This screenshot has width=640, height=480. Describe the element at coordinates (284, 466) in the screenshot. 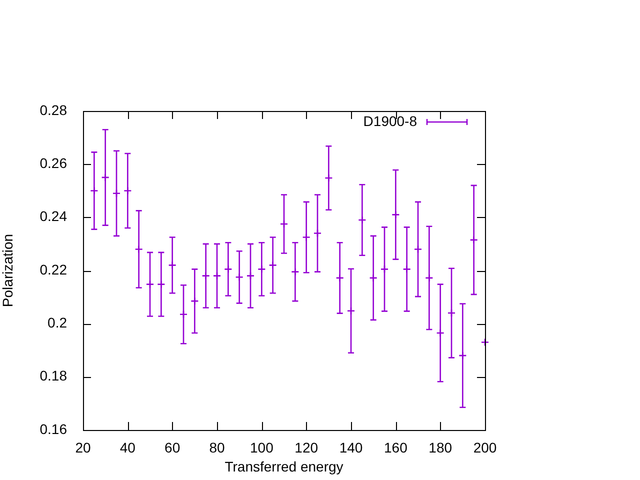

I see `x-axis-title: Transferred energy` at that location.